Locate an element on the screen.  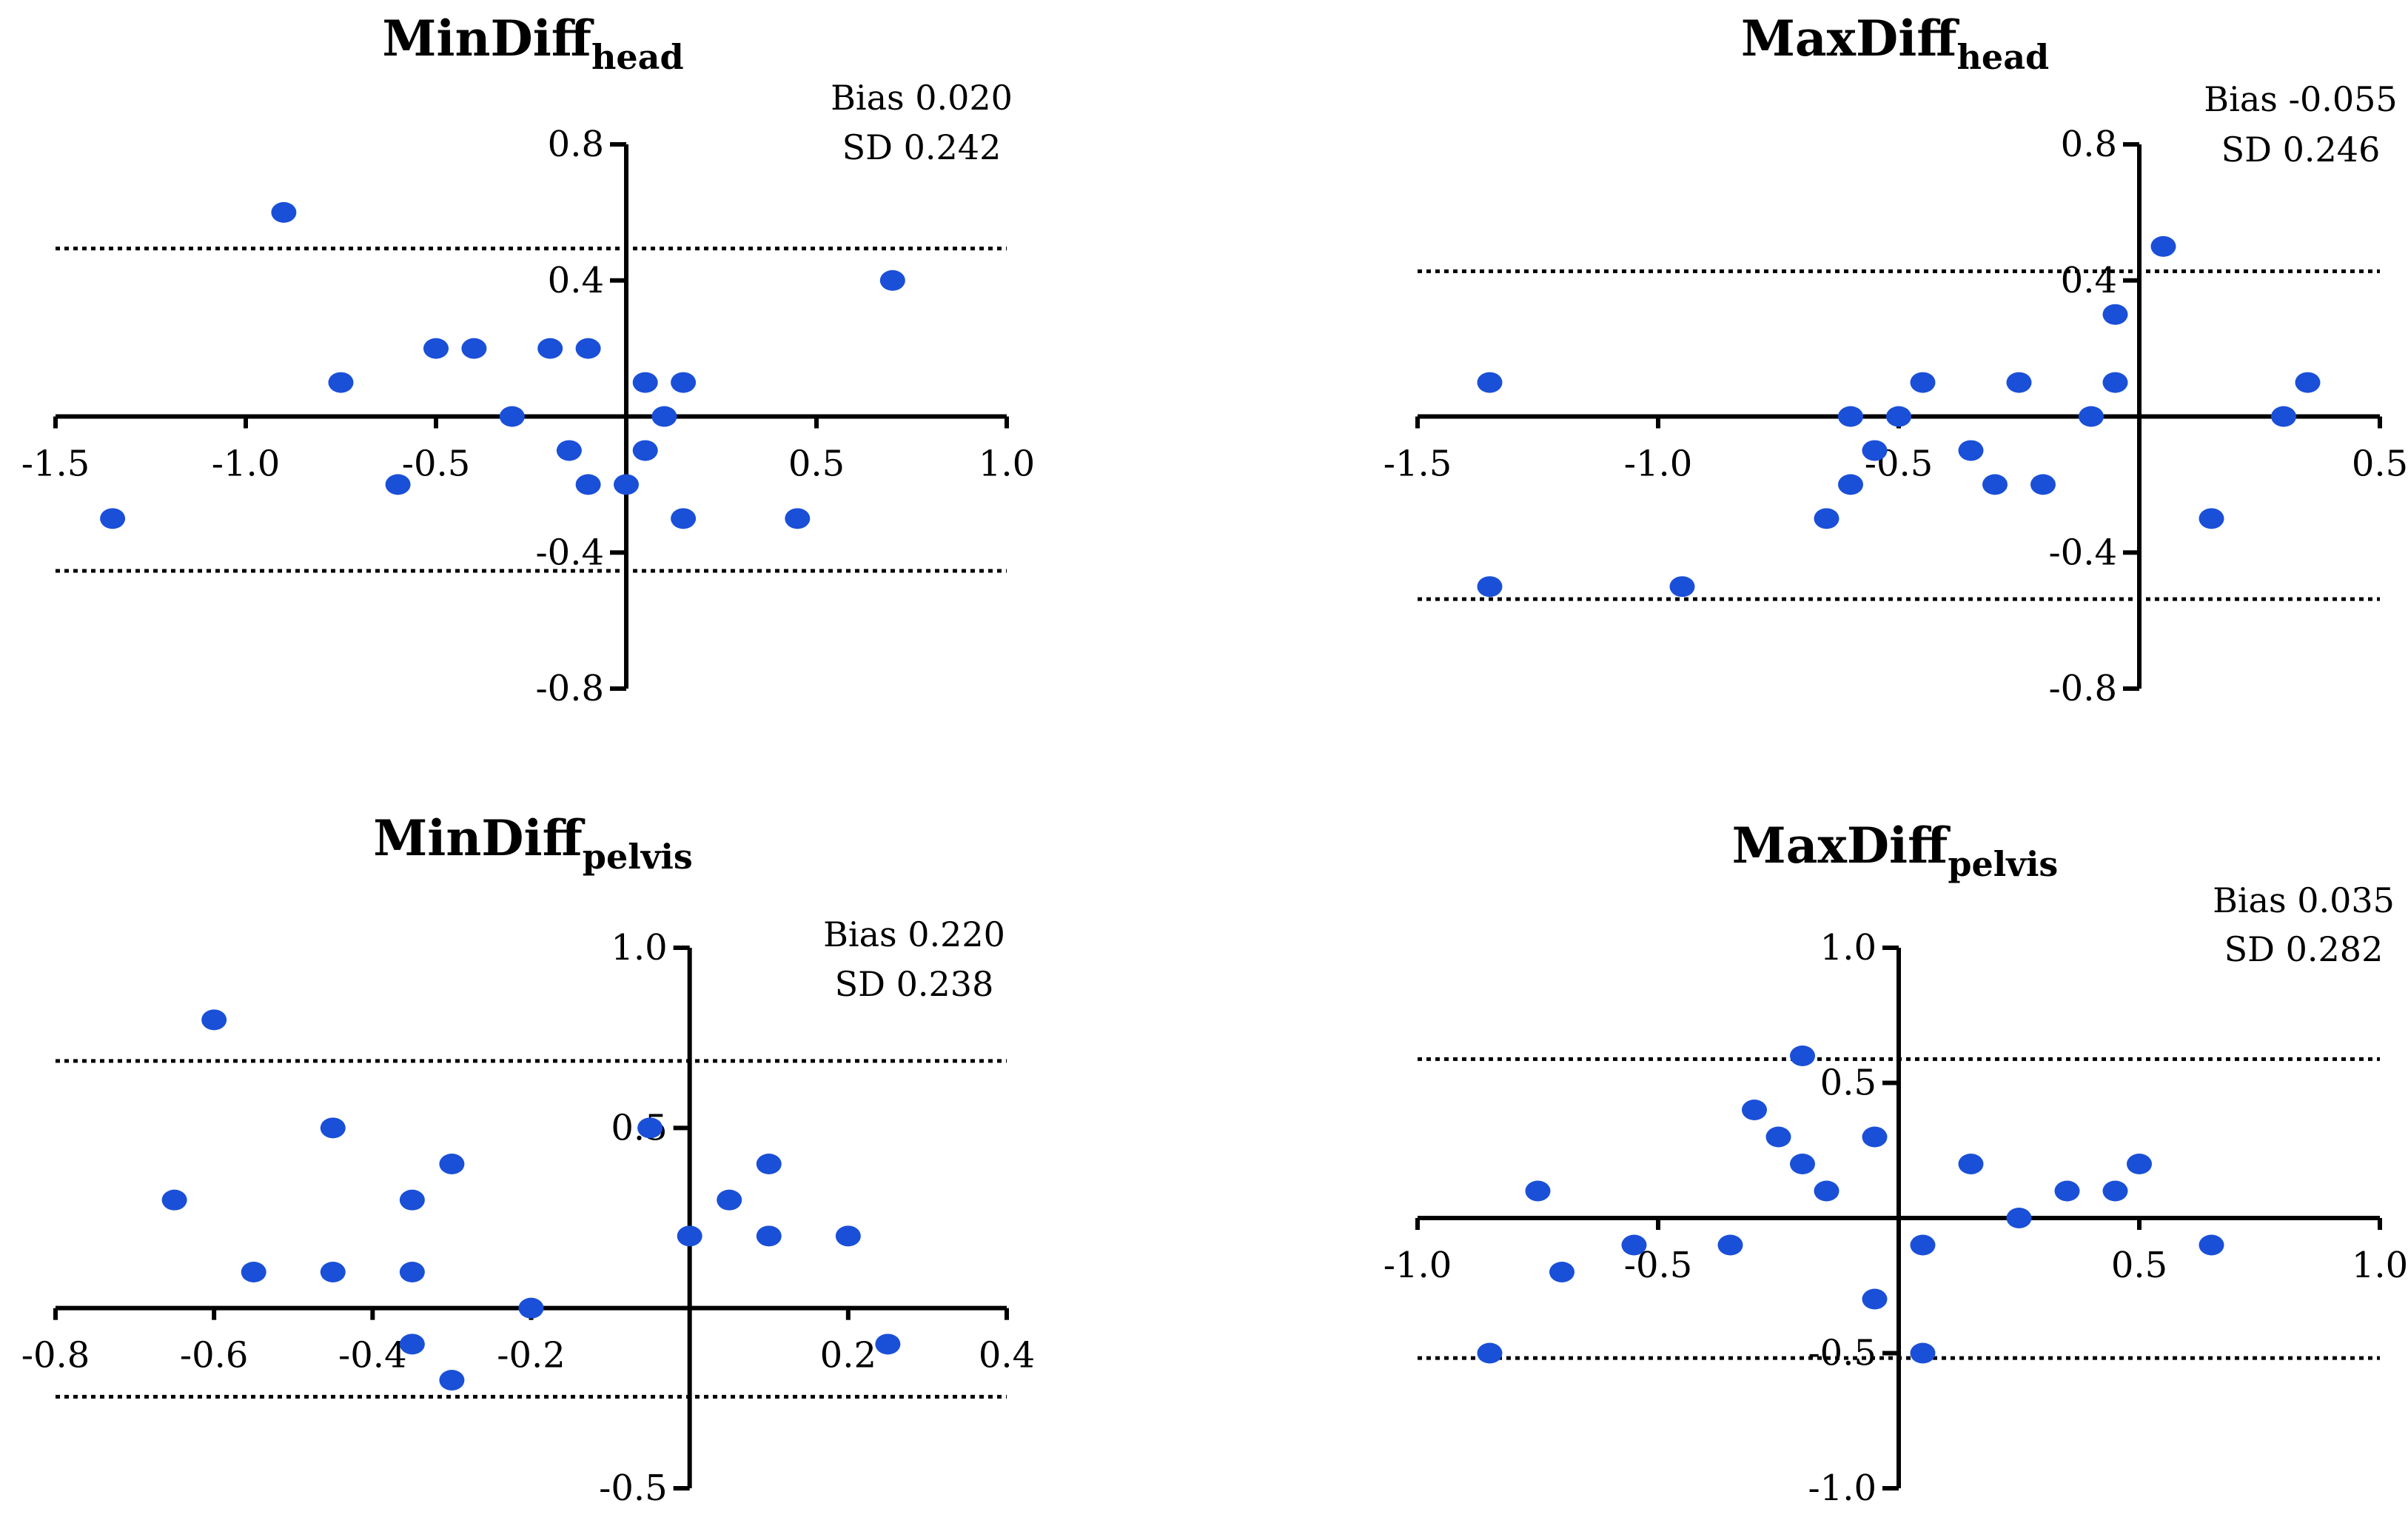
x-tick-label: -0.4 is located at coordinates (372, 1355).